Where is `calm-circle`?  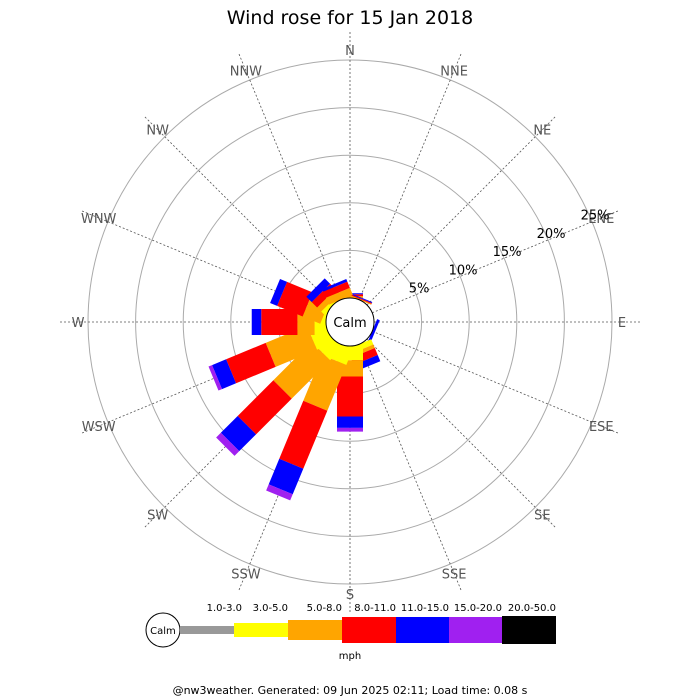 calm-circle is located at coordinates (350, 322).